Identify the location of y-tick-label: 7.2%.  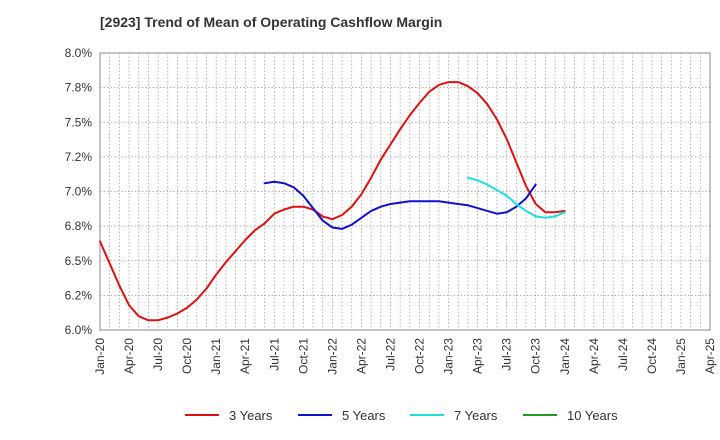
(79, 157).